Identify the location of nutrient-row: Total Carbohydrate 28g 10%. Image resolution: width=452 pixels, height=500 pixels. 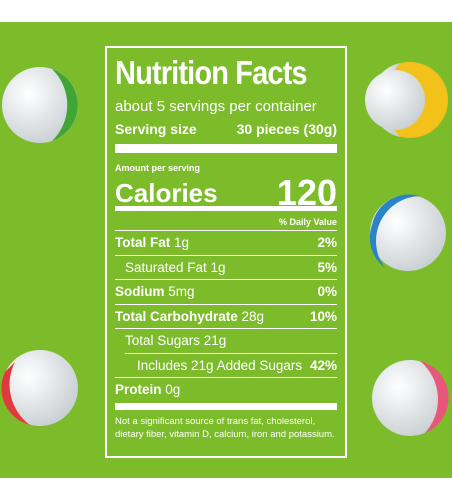
(226, 316).